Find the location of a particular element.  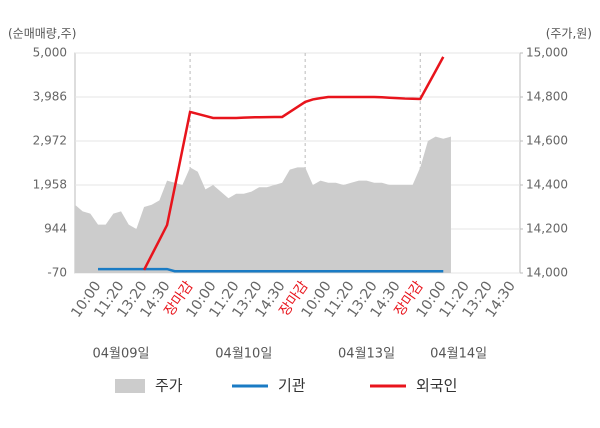

date-label: 04월13일 is located at coordinates (366, 354).